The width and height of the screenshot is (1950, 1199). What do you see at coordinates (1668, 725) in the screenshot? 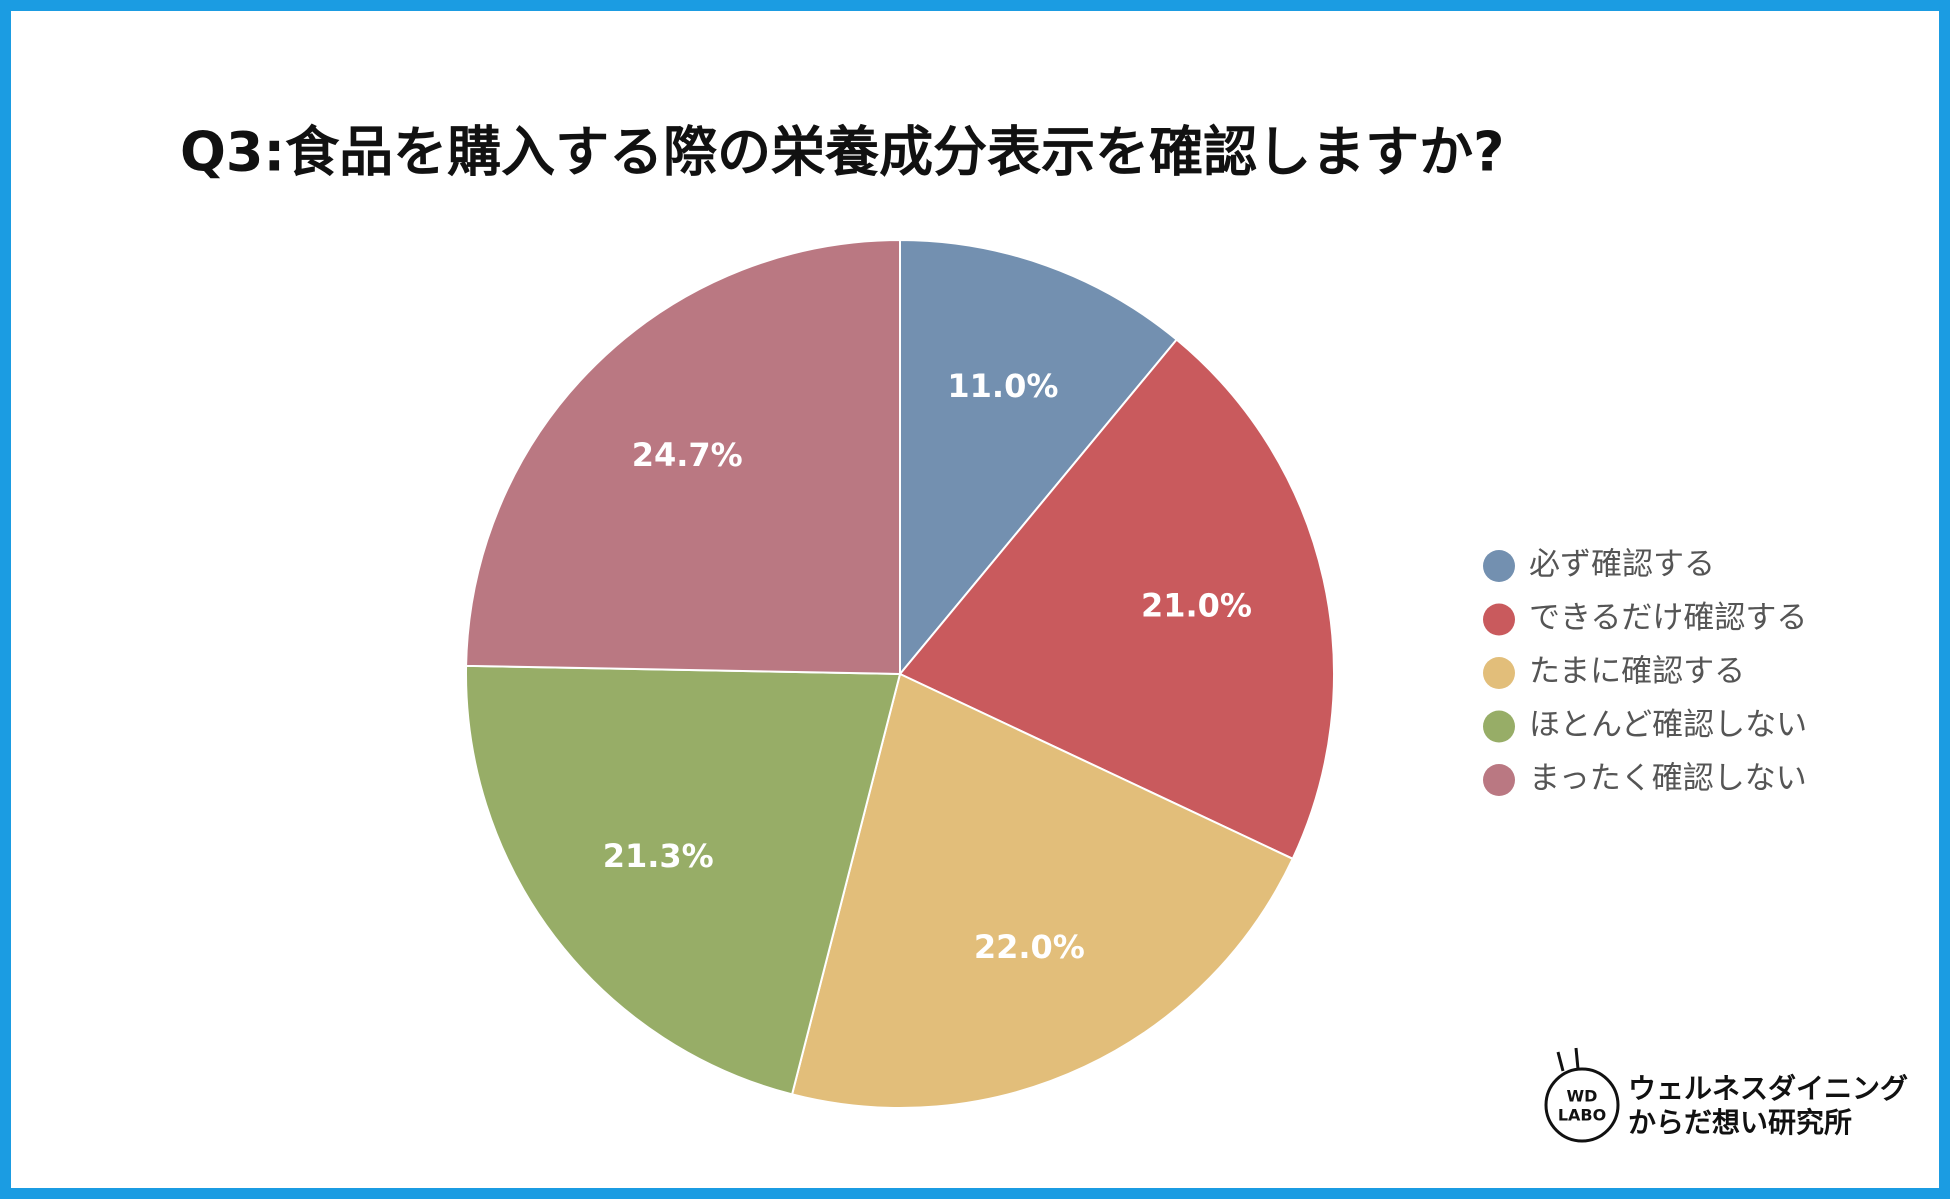
I see `legend-label: ほとんど確認しない` at bounding box center [1668, 725].